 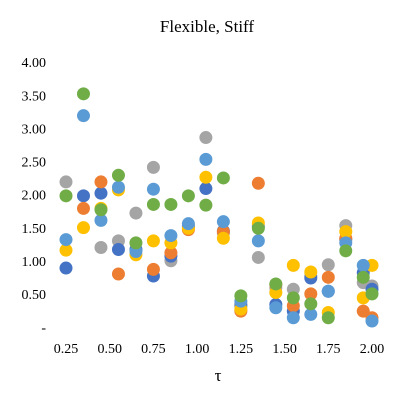 I want to click on x-tick-label: 1.25, so click(x=241, y=349).